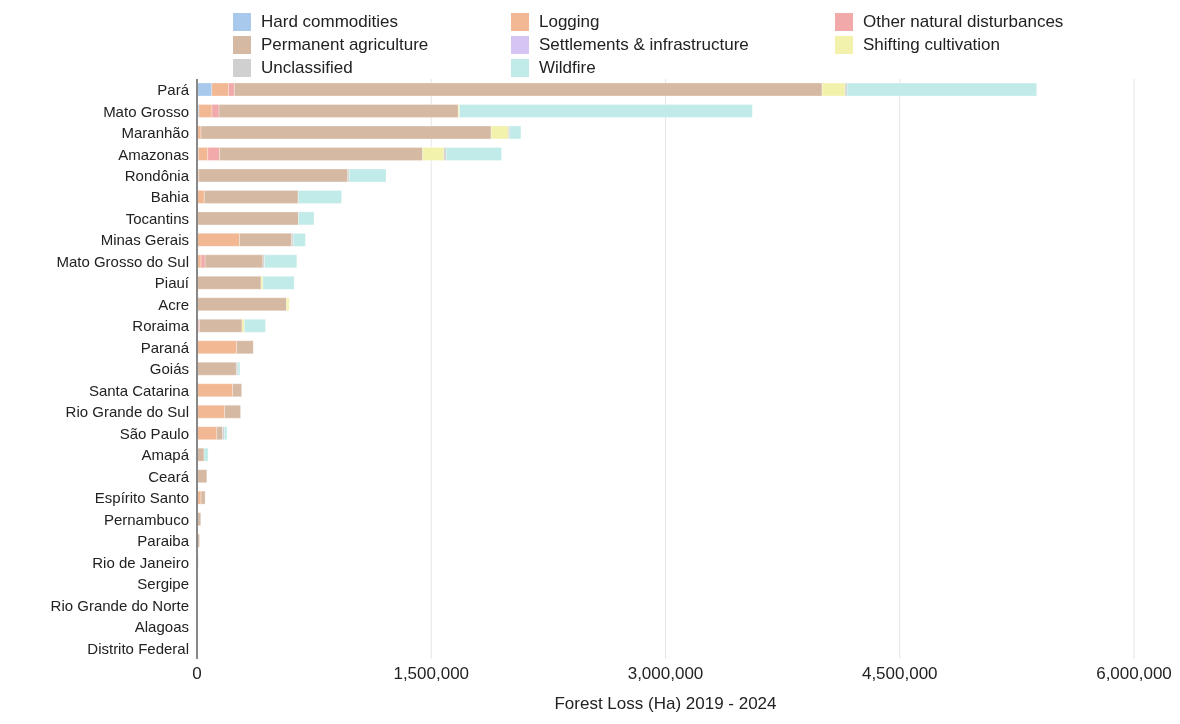 The width and height of the screenshot is (1180, 724). Describe the element at coordinates (144, 240) in the screenshot. I see `y-tick-label: Minas Gerais` at that location.